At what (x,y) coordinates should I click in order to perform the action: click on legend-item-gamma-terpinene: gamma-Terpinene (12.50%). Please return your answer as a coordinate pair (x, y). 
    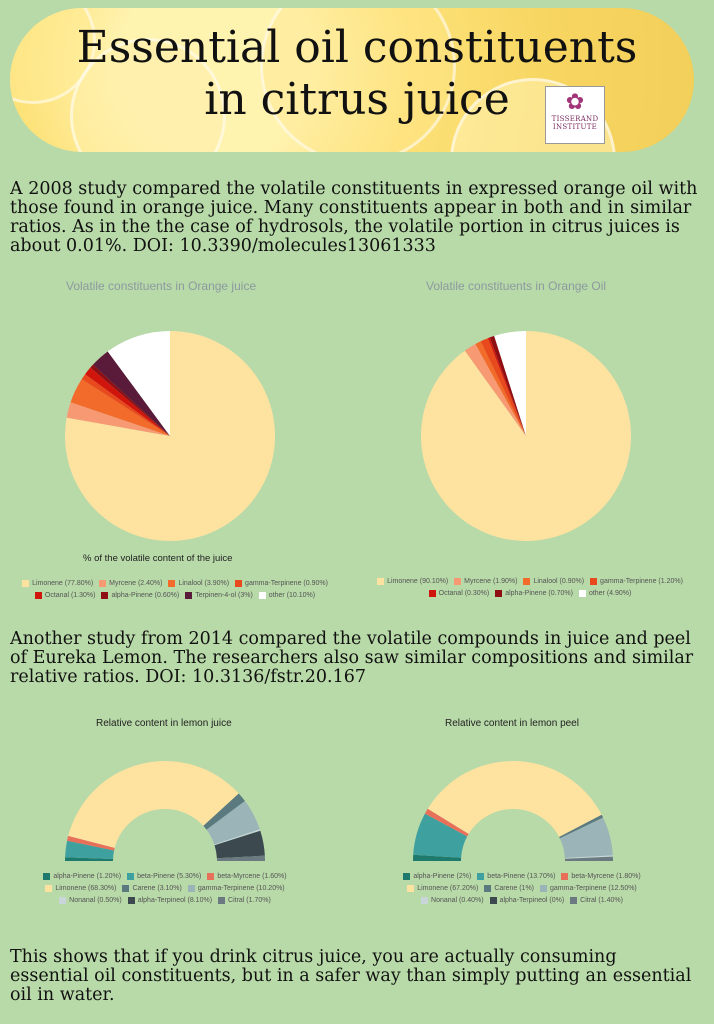
    Looking at the image, I should click on (588, 888).